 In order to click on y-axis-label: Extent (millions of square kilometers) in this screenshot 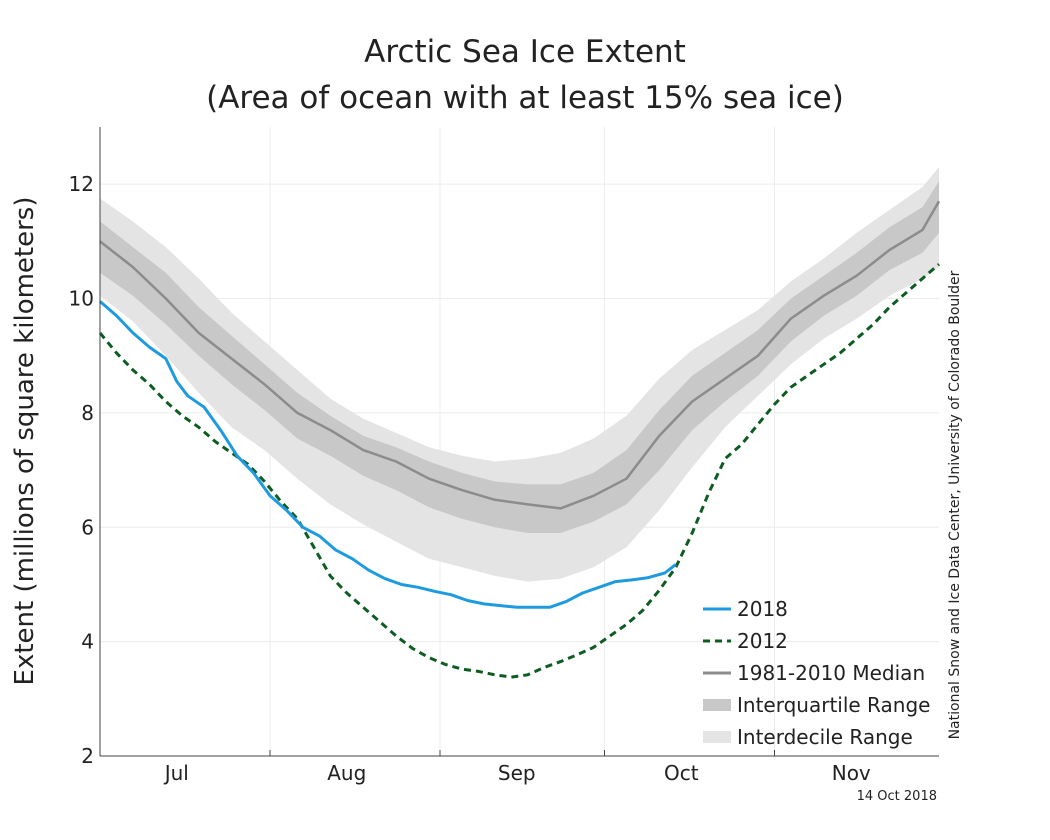, I will do `click(25, 441)`.